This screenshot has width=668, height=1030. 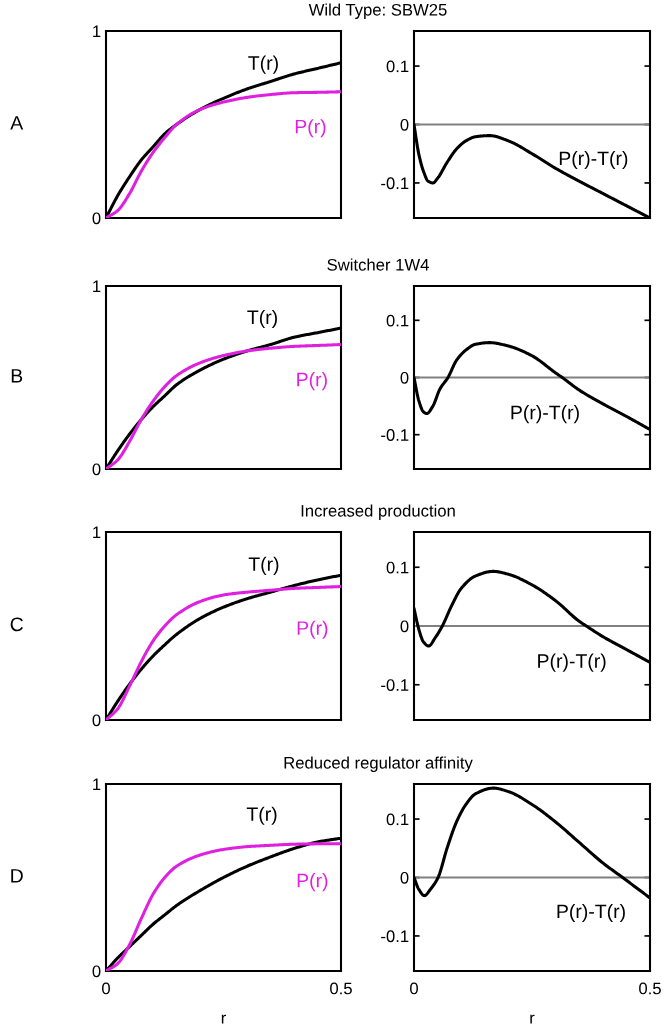 I want to click on text: D, so click(x=17, y=876).